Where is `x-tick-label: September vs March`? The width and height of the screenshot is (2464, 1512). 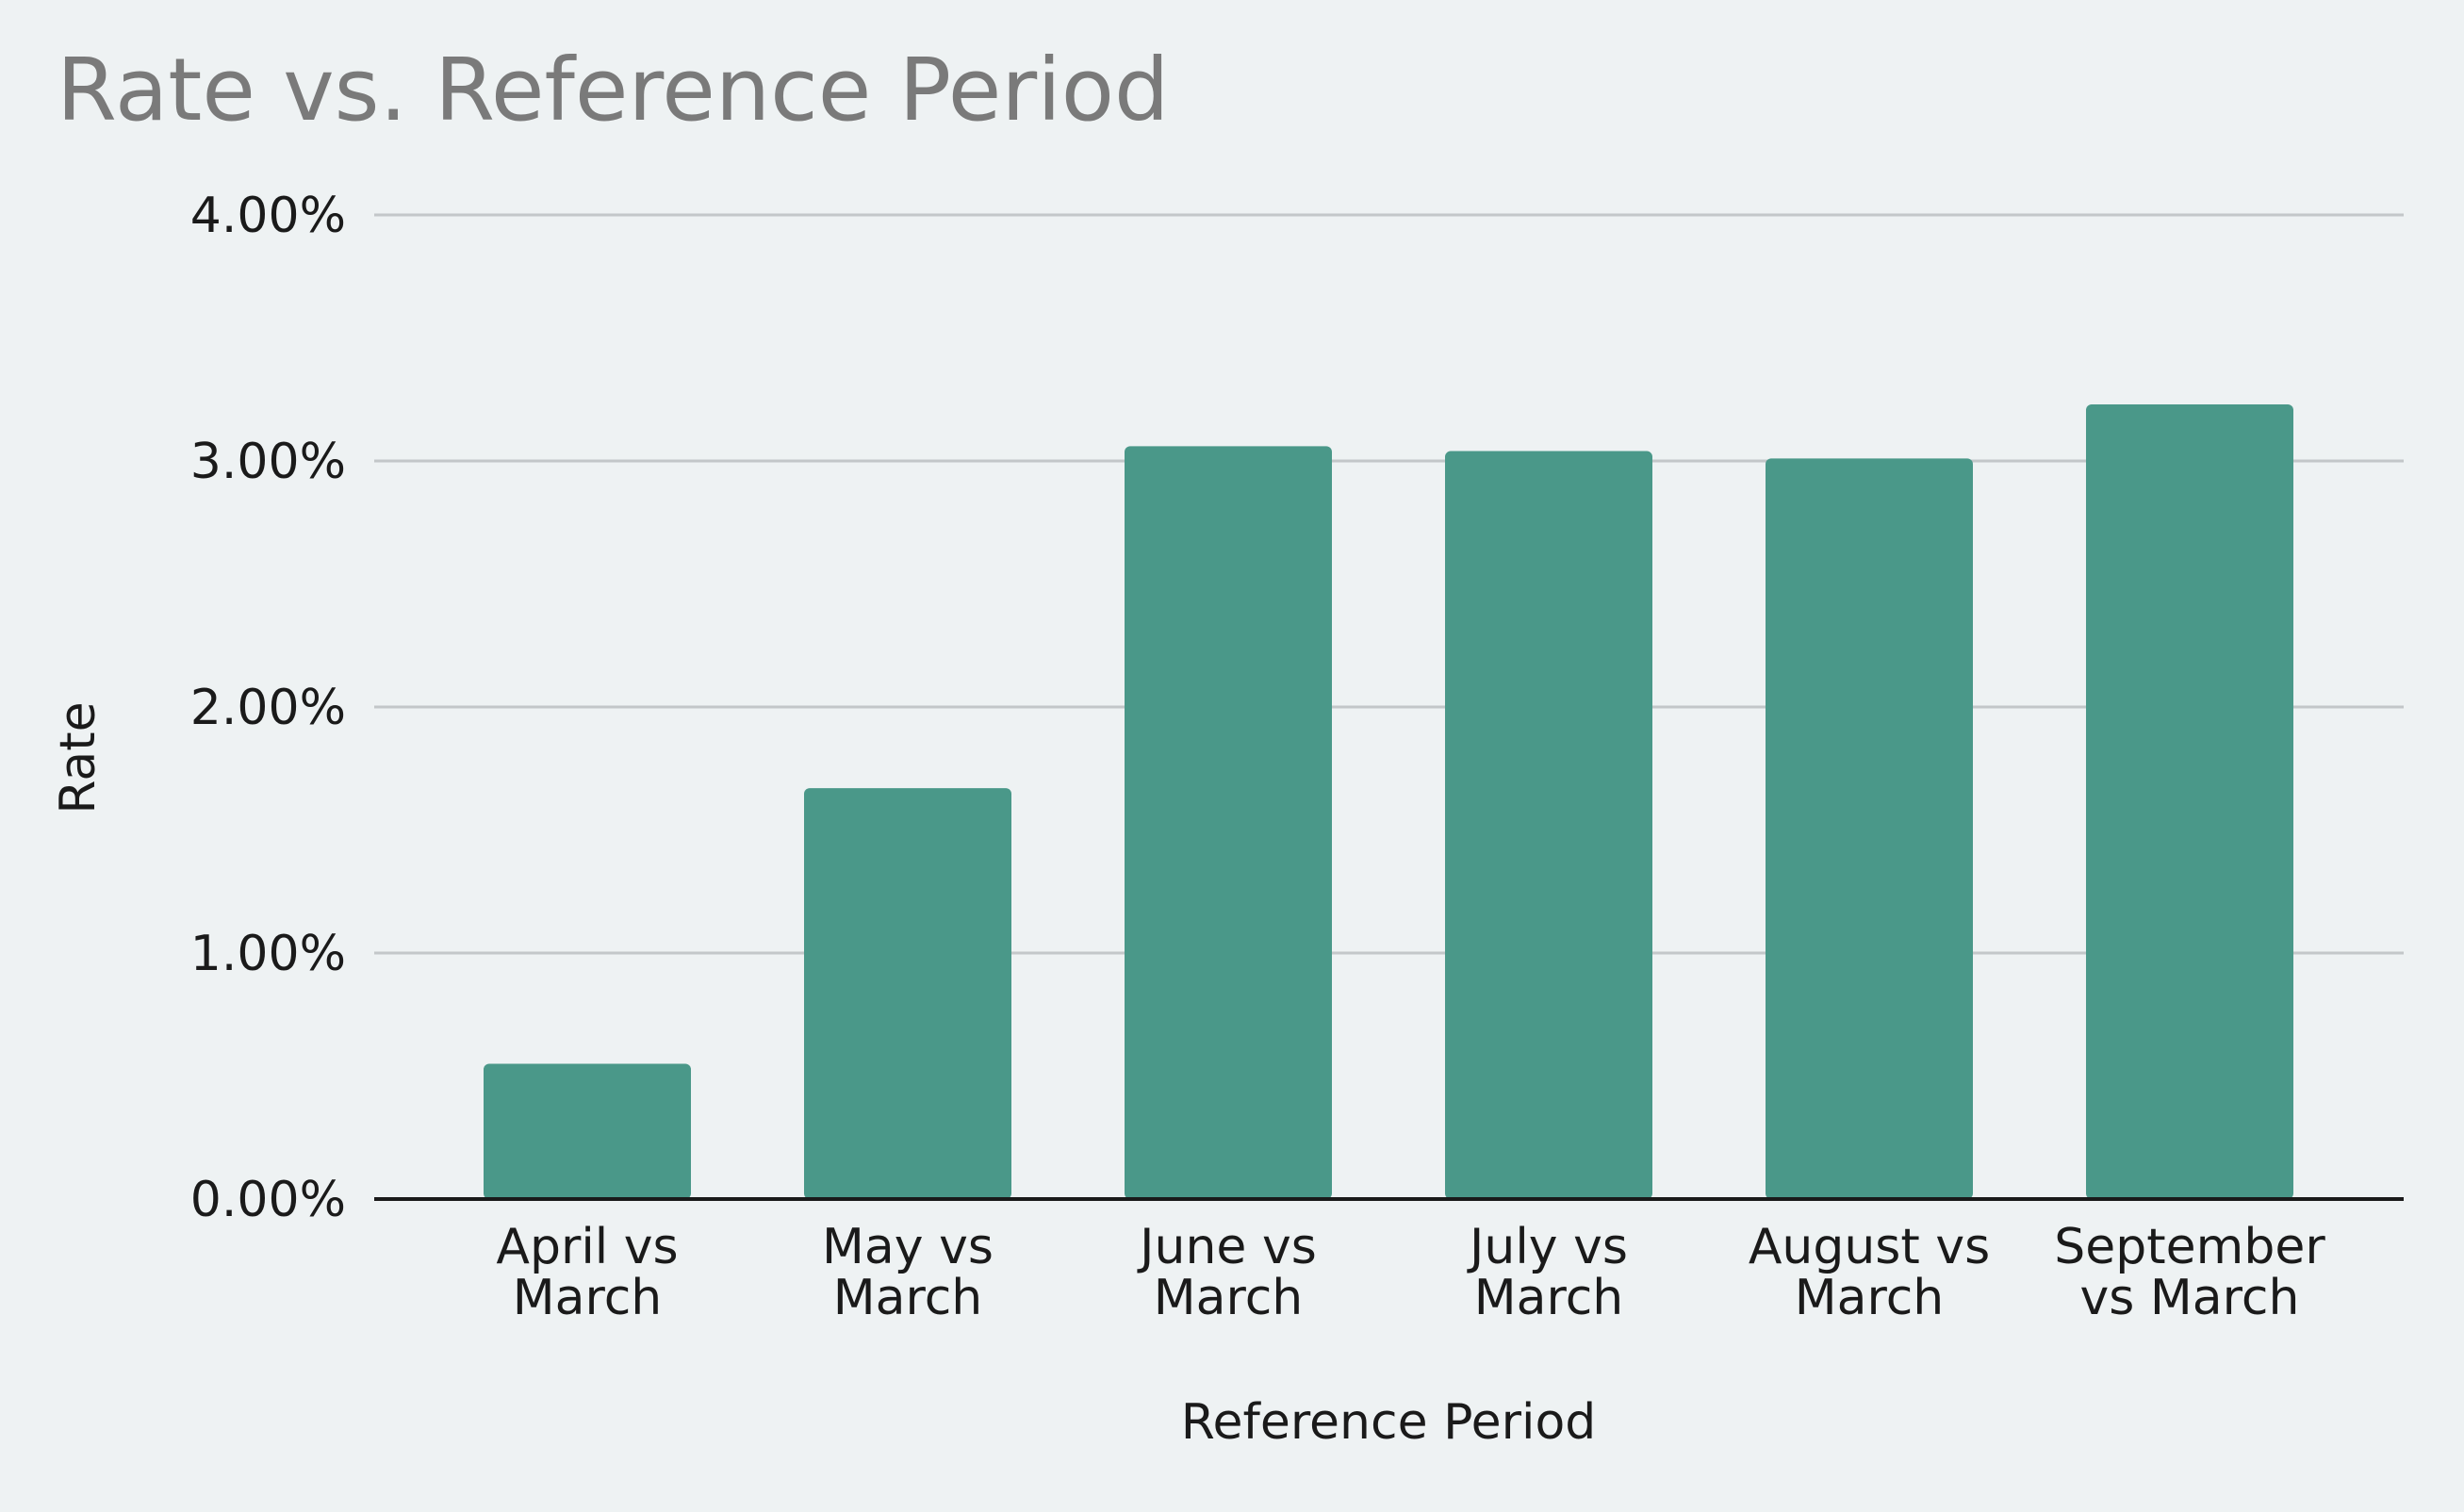
x-tick-label: September vs March is located at coordinates (2189, 1273).